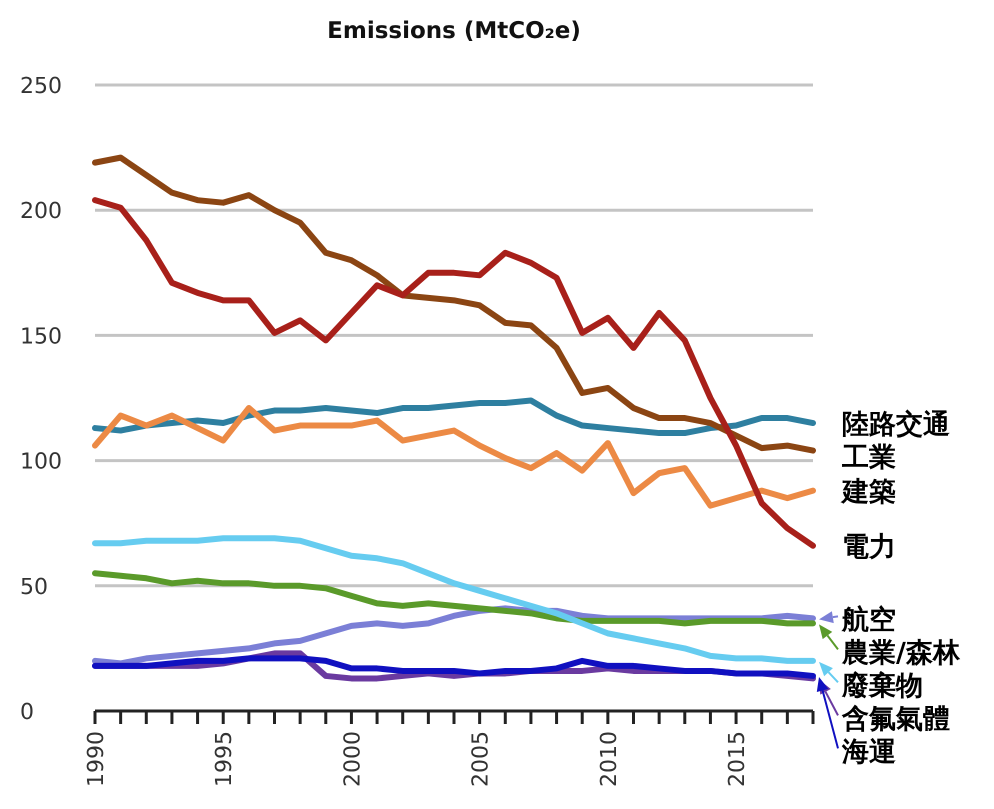  What do you see at coordinates (896, 424) in the screenshot?
I see `series-label: 陸路交通` at bounding box center [896, 424].